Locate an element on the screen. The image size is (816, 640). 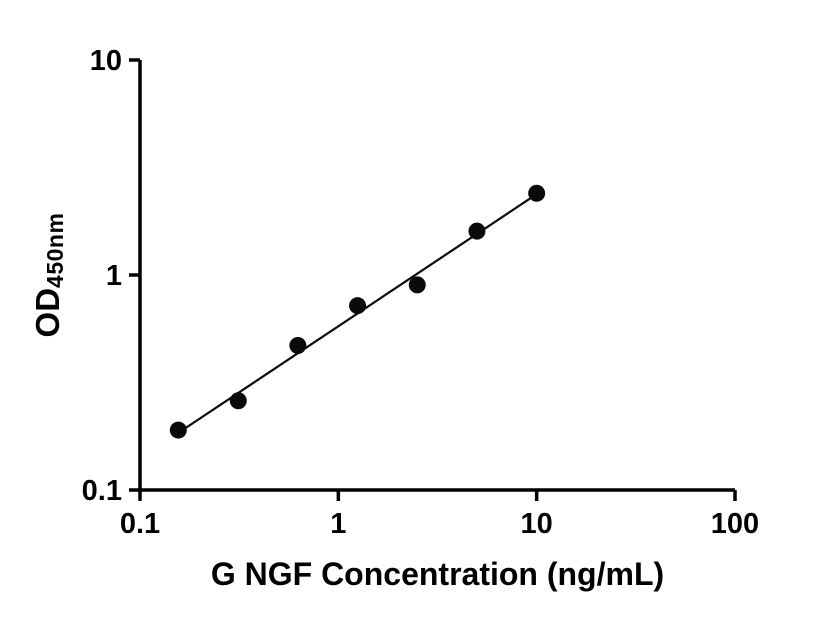
y-axis-title-sub: 450nm is located at coordinates (55, 250).